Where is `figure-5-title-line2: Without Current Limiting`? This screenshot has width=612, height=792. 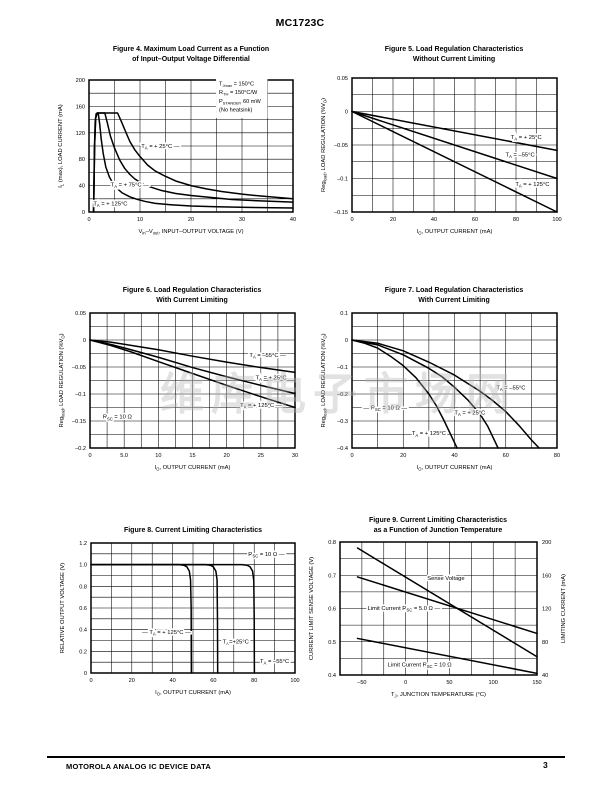
figure-5-title-line2: Without Current Limiting is located at coordinates (454, 59).